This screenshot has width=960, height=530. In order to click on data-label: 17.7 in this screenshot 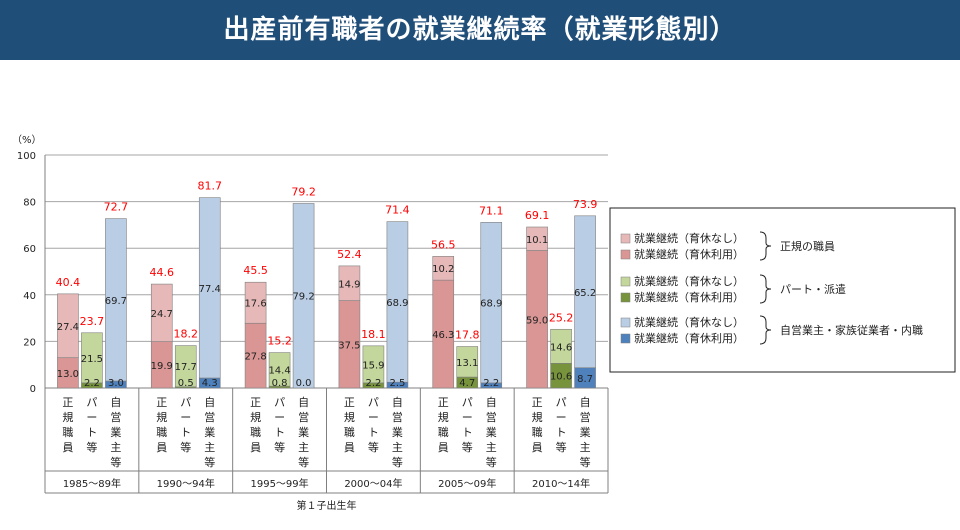, I will do `click(186, 367)`.